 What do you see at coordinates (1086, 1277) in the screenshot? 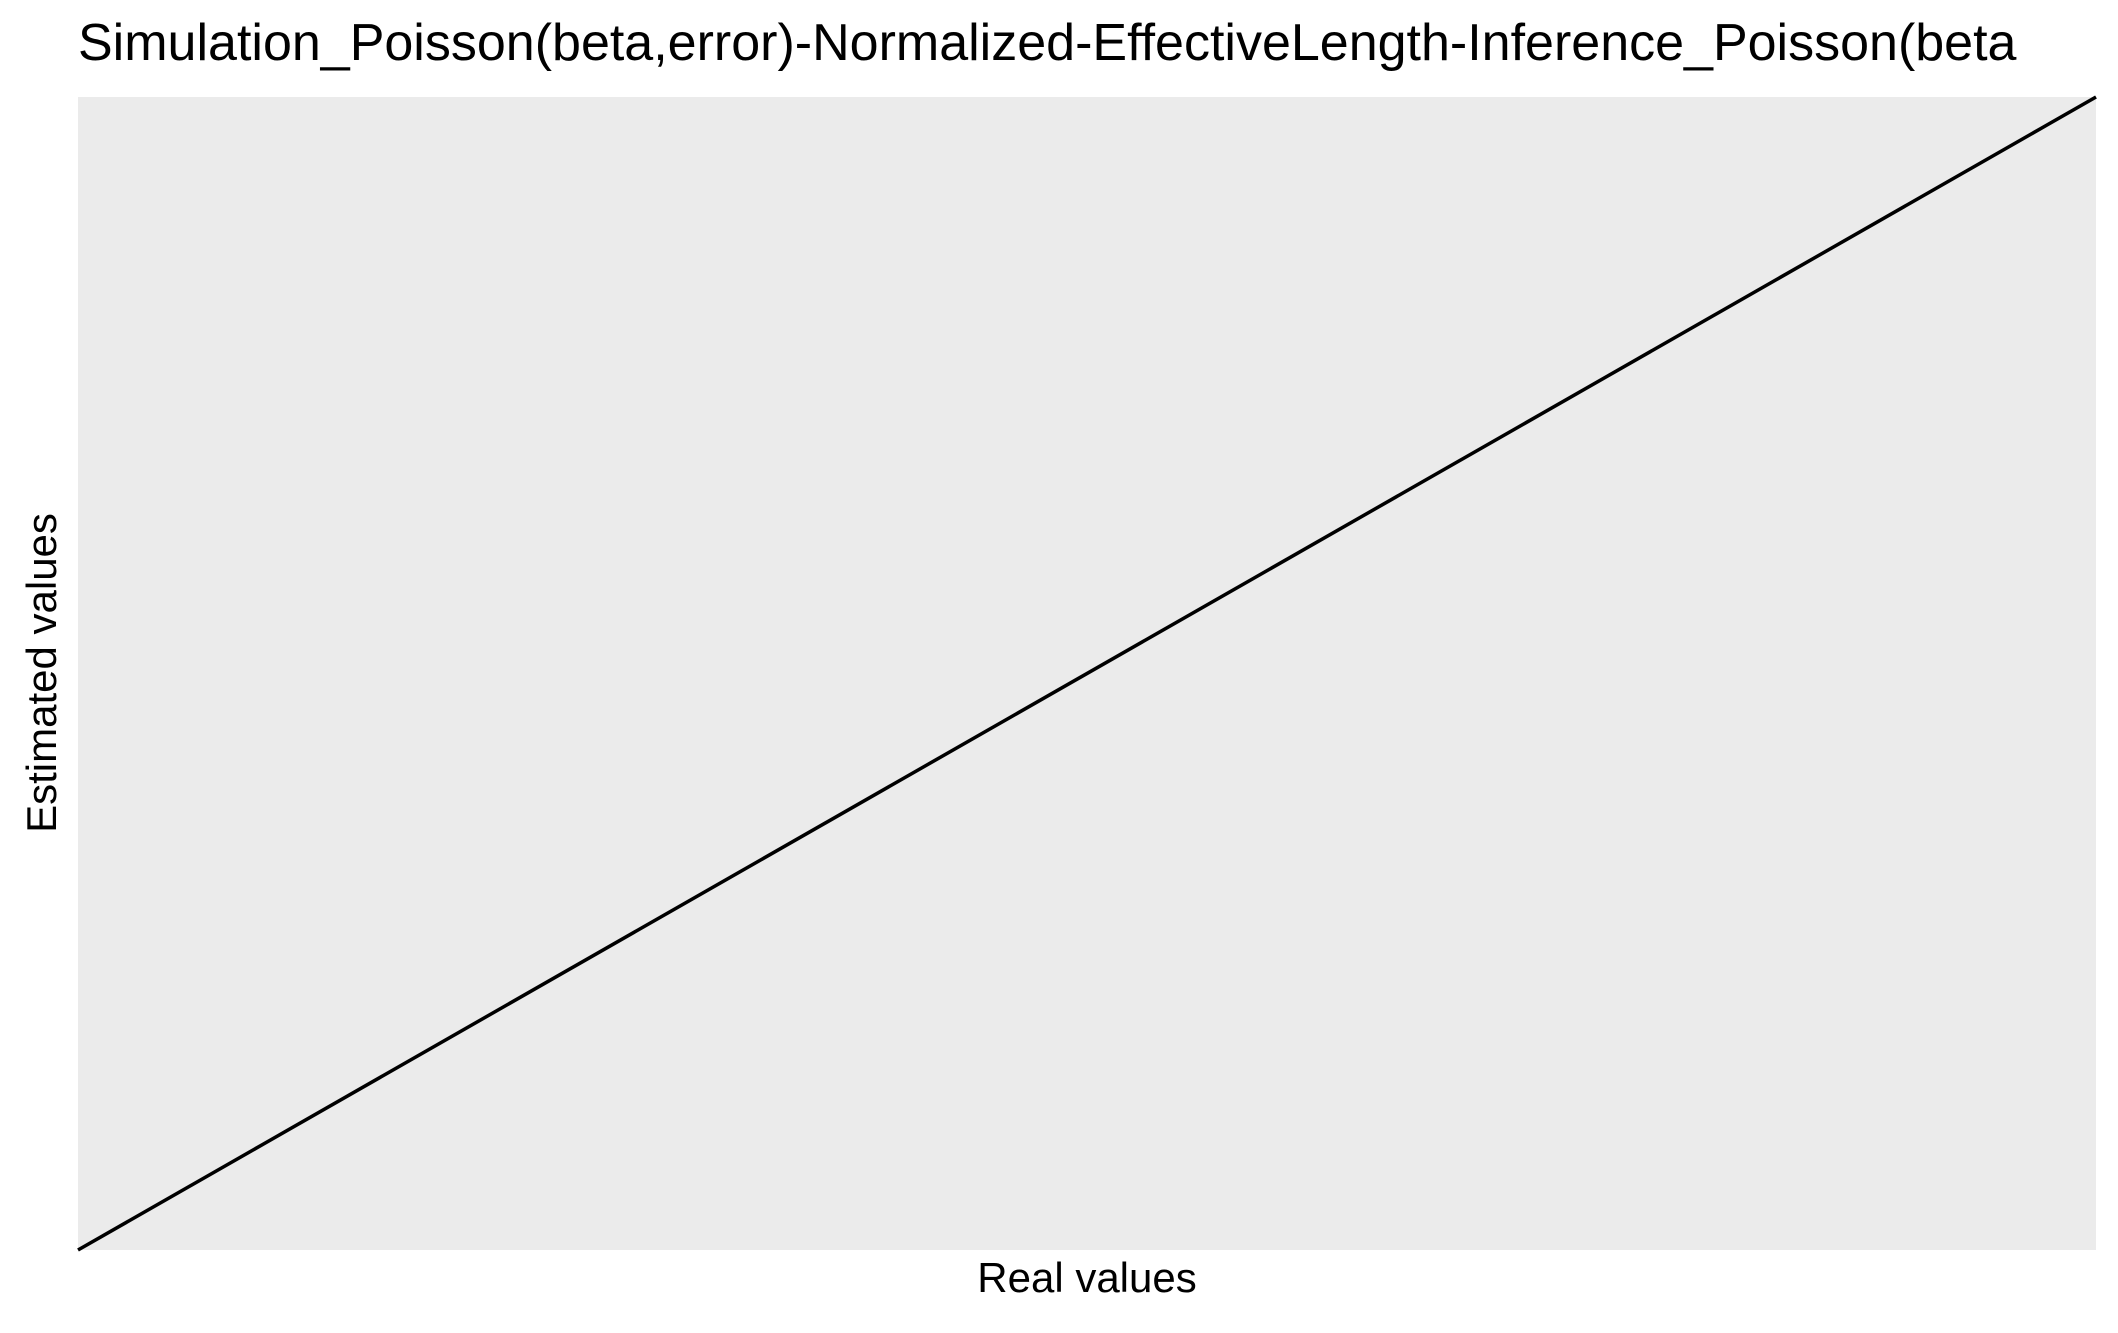
I see `x-axis-label: Real values` at bounding box center [1086, 1277].